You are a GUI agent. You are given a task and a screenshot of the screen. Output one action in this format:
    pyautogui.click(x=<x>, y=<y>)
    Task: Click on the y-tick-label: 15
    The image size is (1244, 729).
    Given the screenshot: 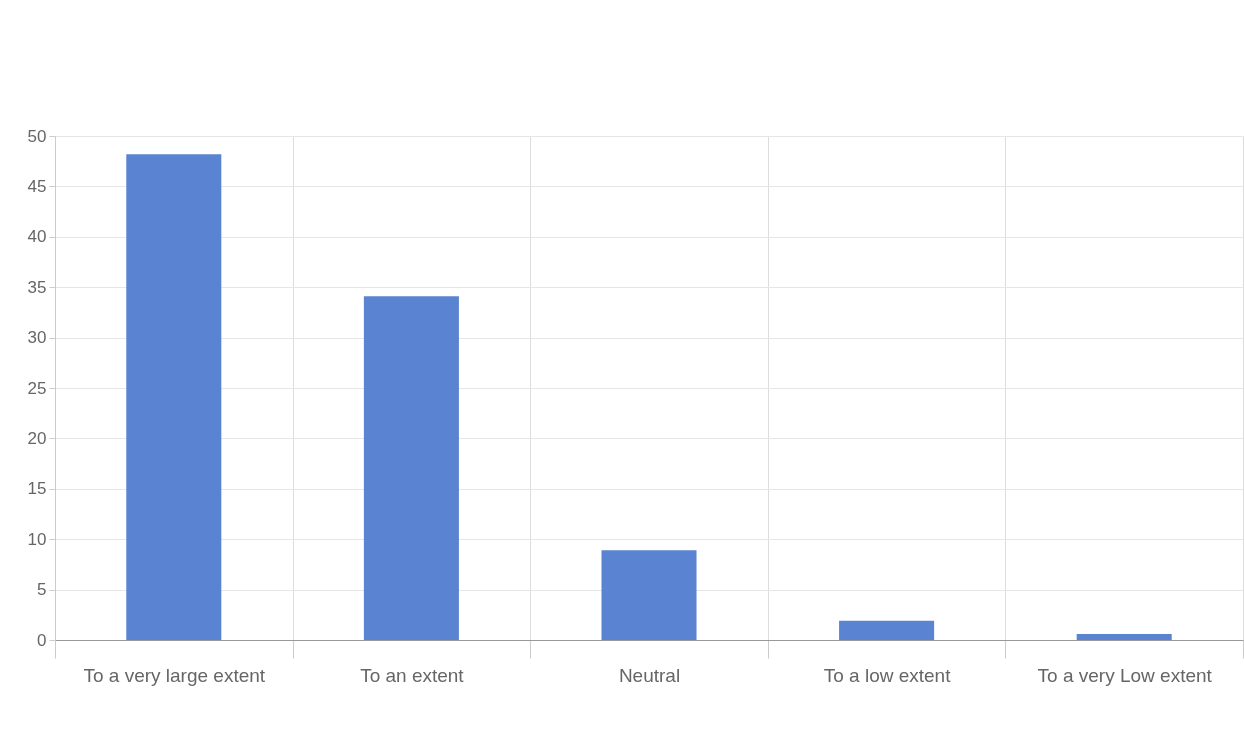 What is the action you would take?
    pyautogui.click(x=37, y=489)
    